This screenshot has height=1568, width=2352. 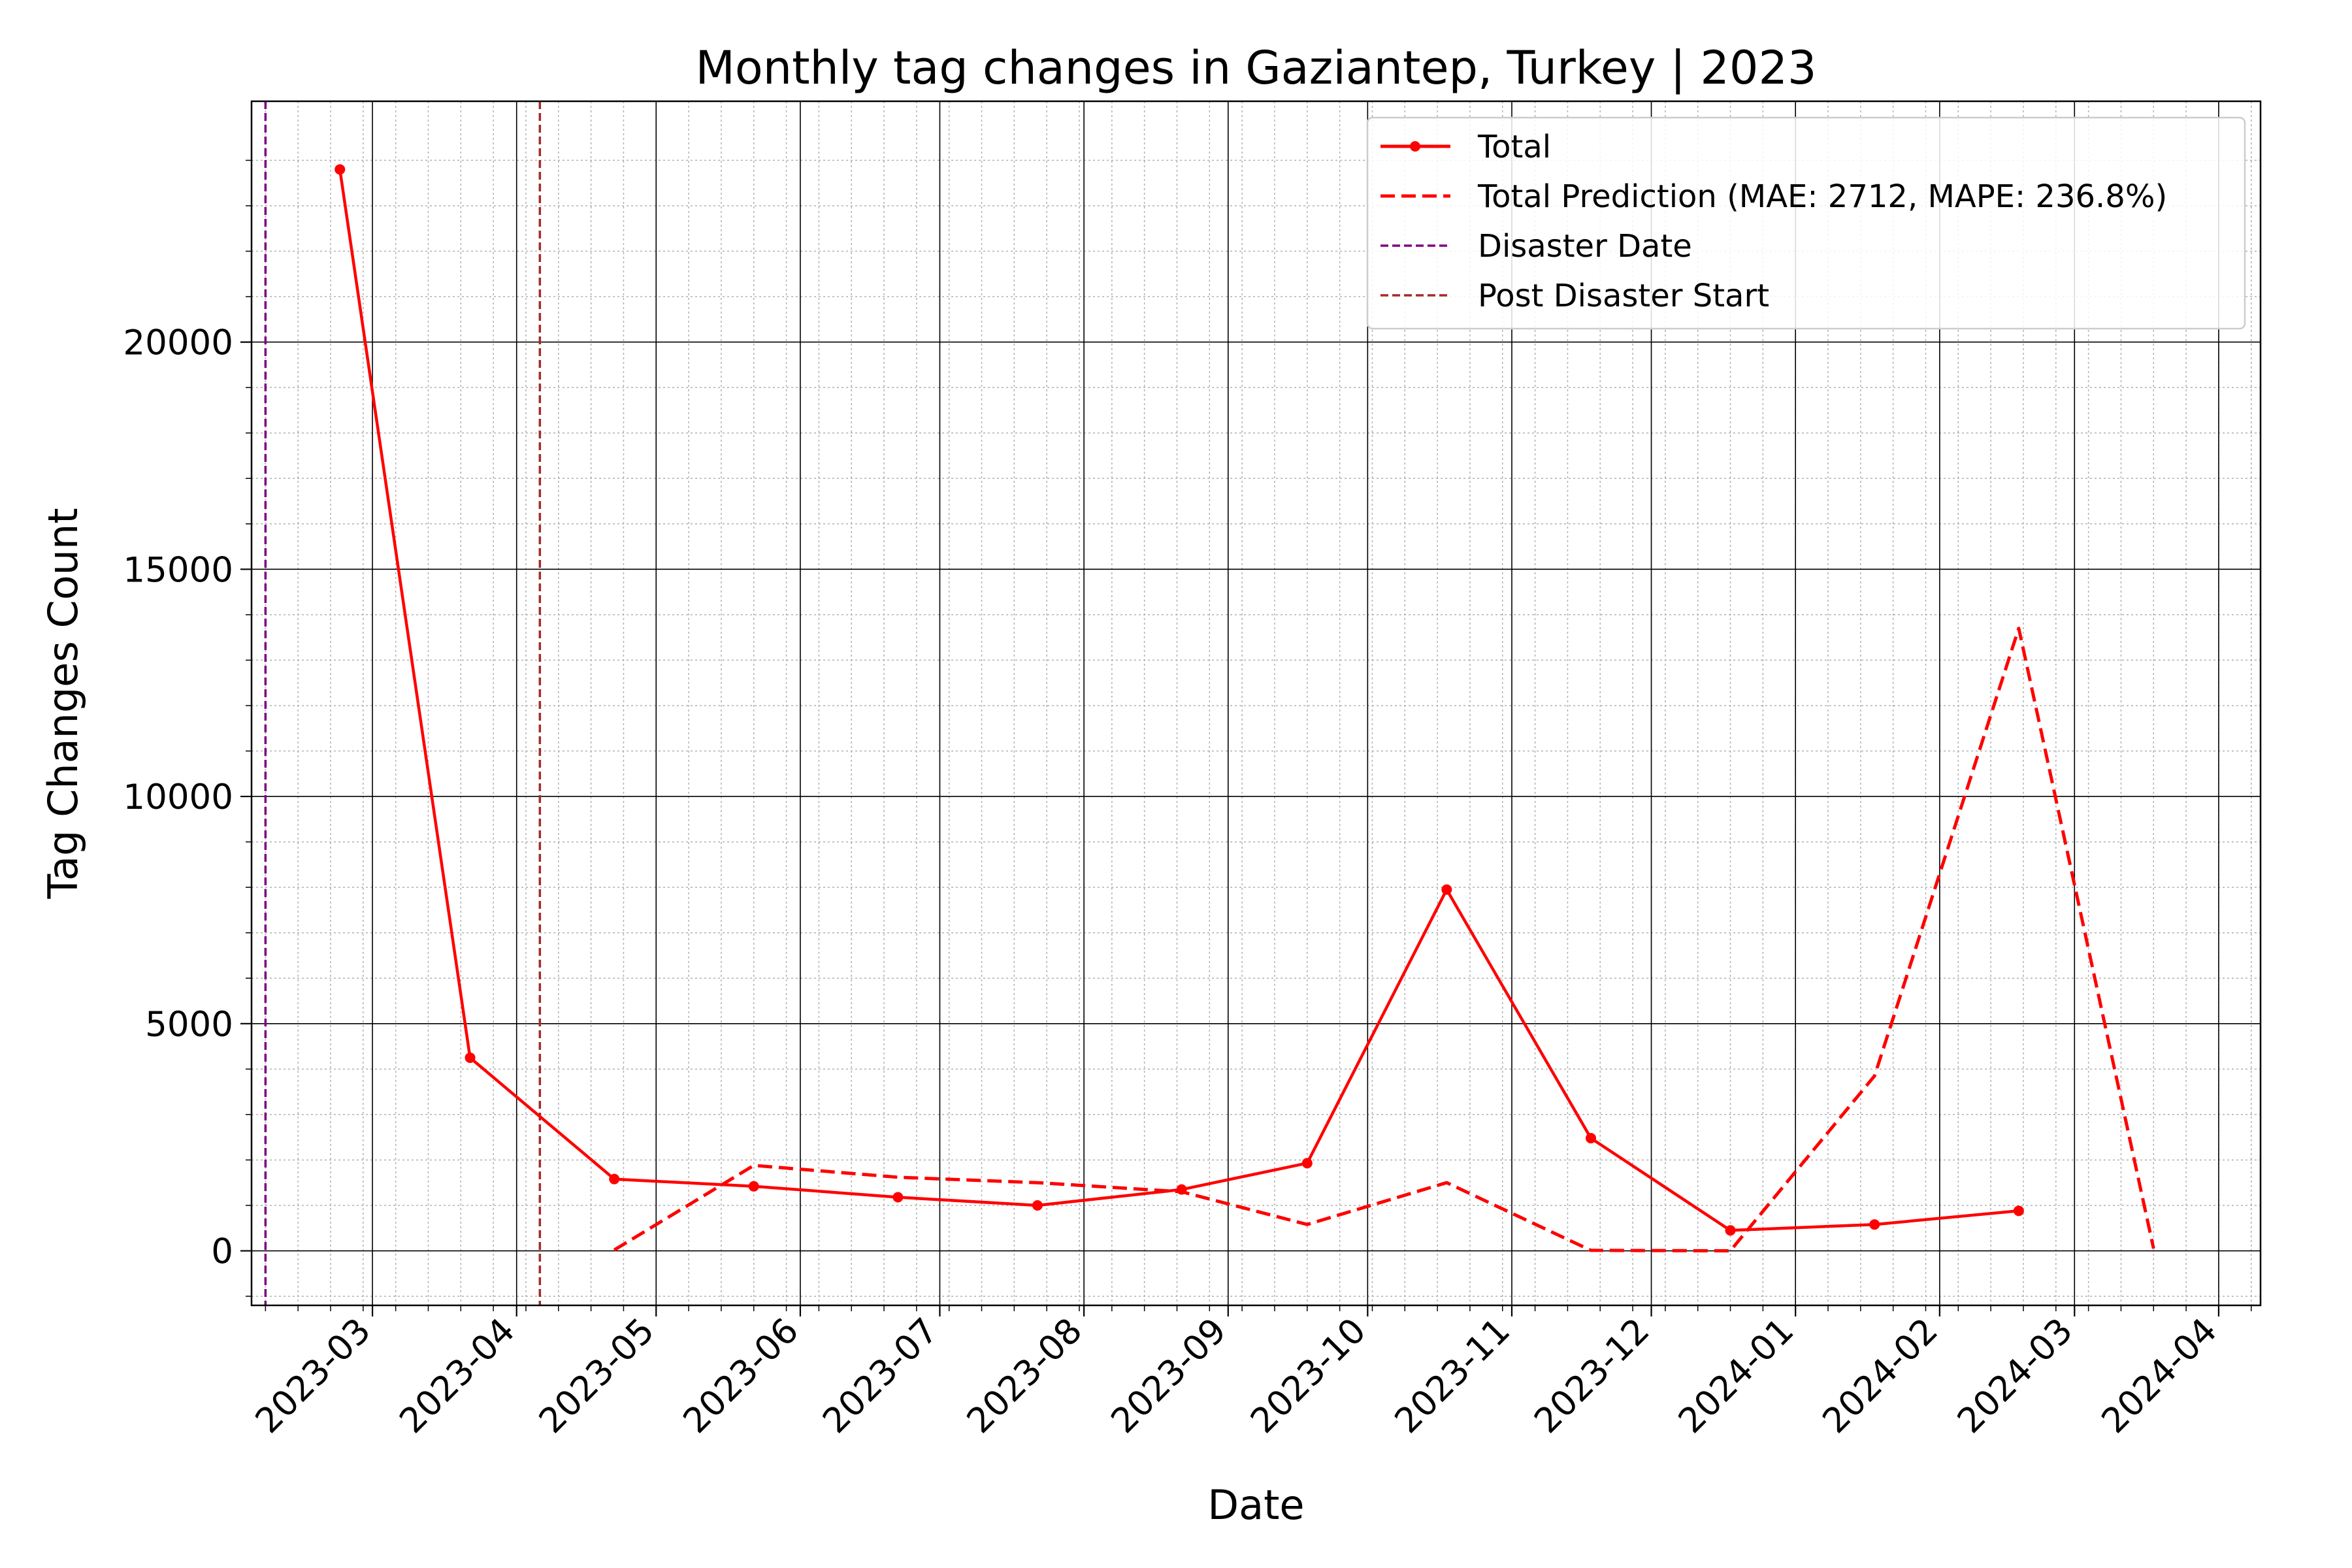 What do you see at coordinates (1255, 1505) in the screenshot?
I see `x-axis-label: Date` at bounding box center [1255, 1505].